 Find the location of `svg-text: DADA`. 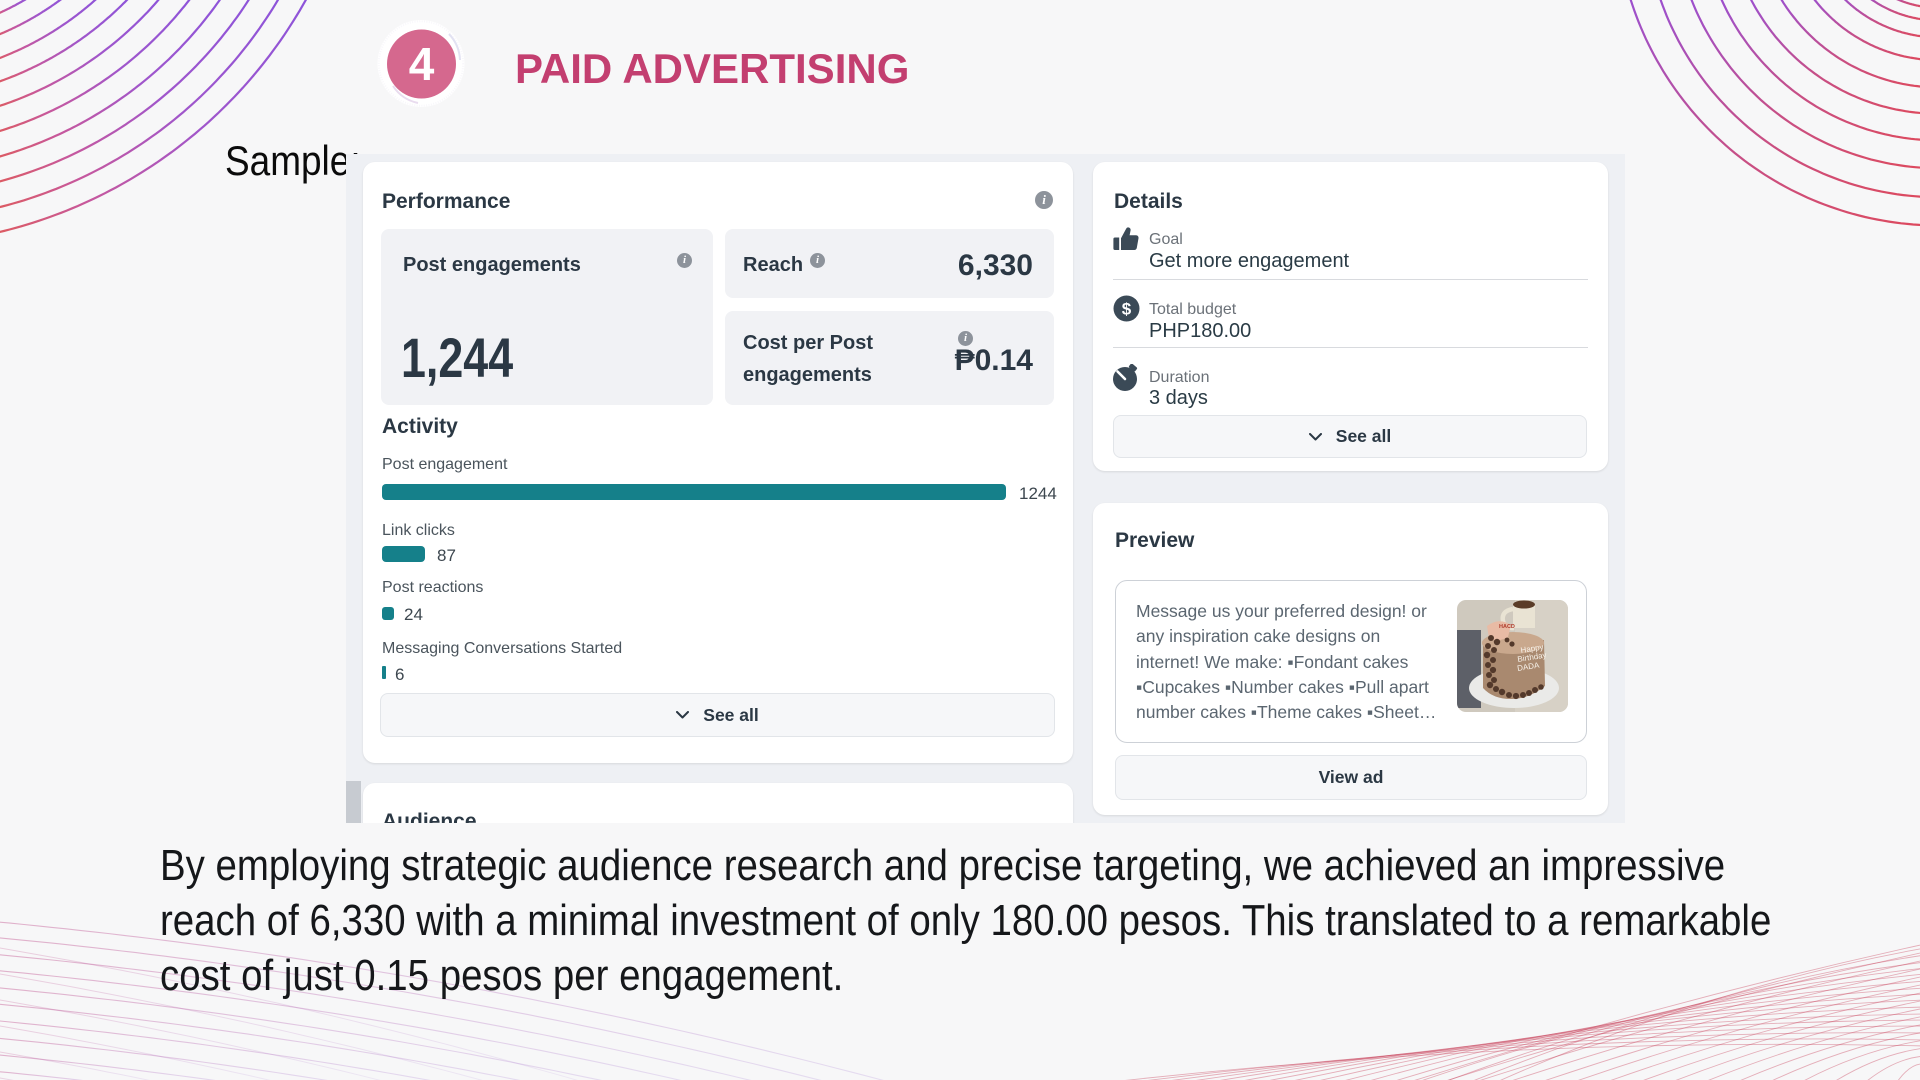

svg-text: DADA is located at coordinates (1529, 667).